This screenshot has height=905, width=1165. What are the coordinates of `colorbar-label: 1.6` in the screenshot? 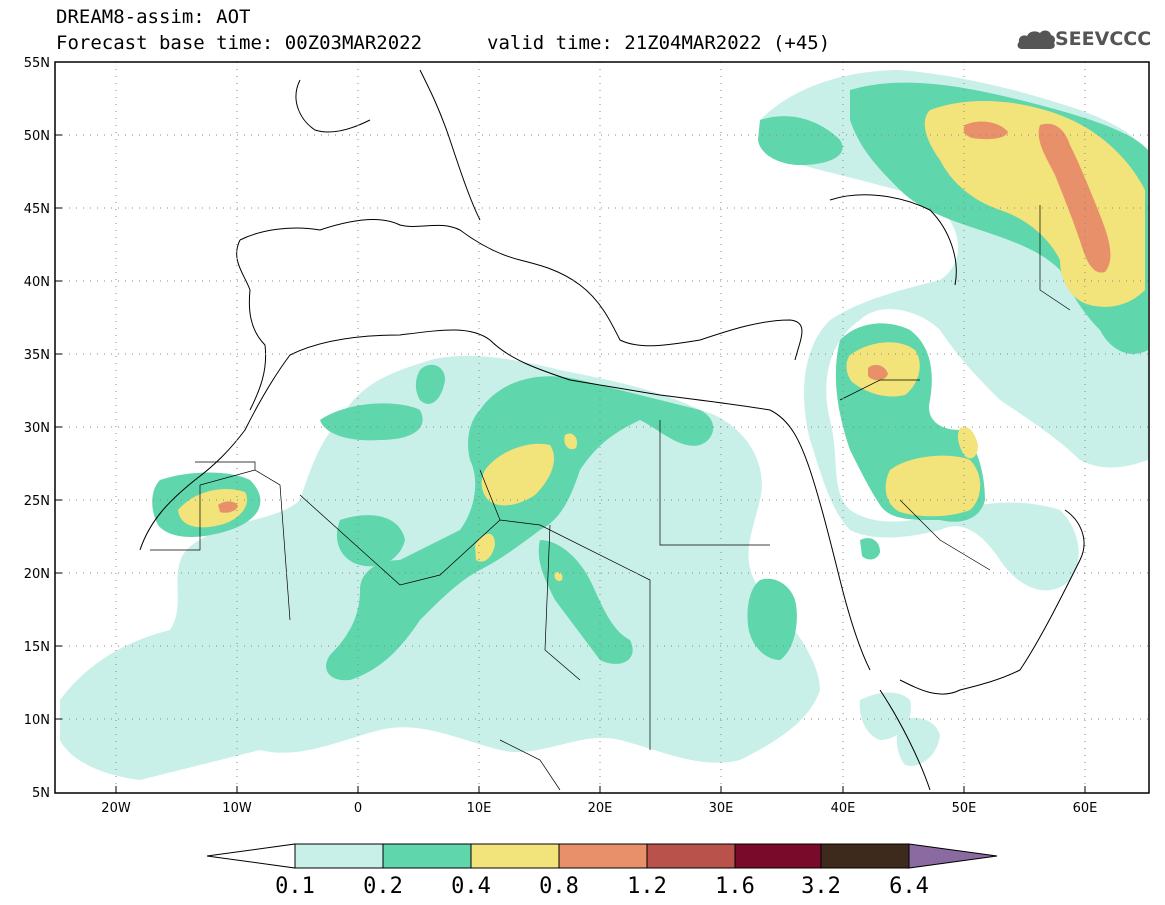 It's located at (735, 886).